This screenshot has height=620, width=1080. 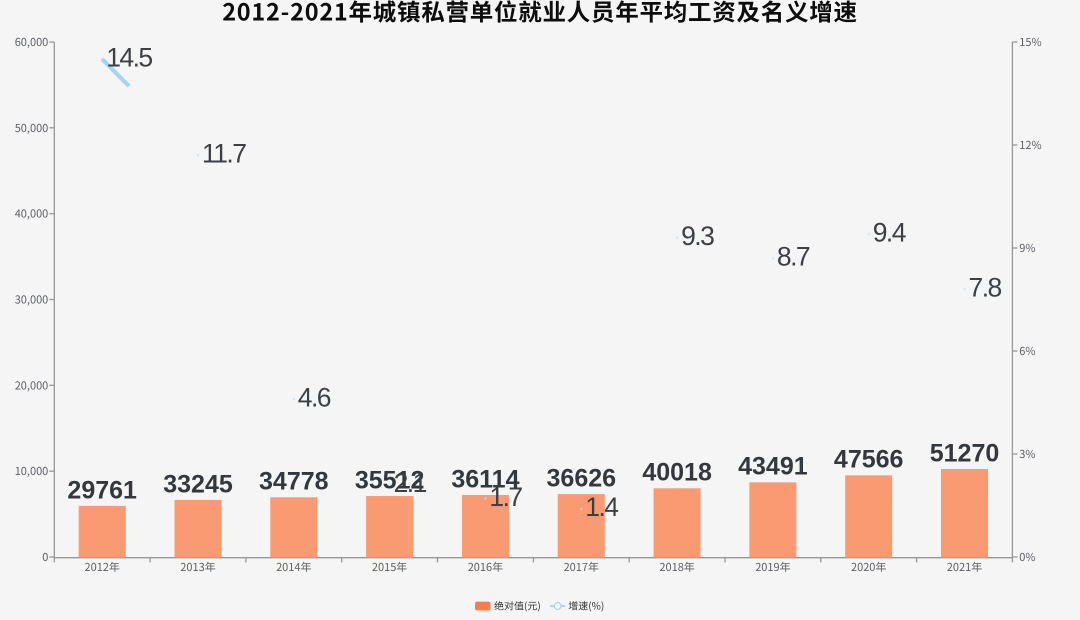 What do you see at coordinates (129, 58) in the screenshot?
I see `svg-text: 14.5` at bounding box center [129, 58].